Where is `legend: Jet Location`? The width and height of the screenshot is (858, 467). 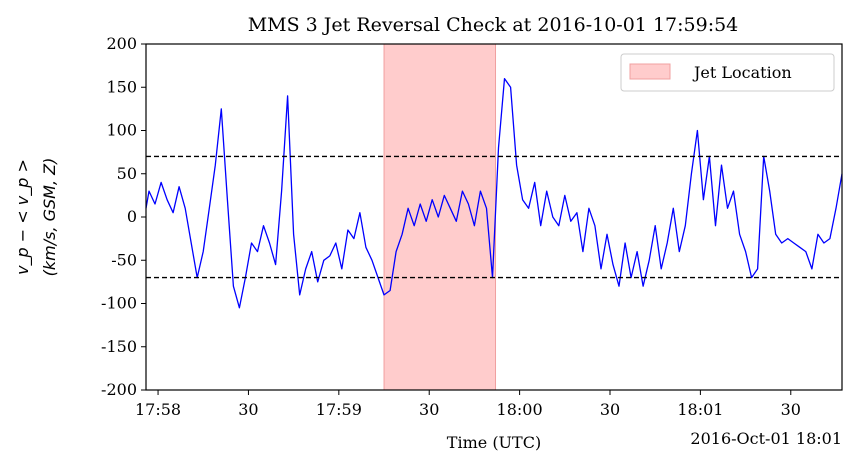 legend: Jet Location is located at coordinates (727, 72).